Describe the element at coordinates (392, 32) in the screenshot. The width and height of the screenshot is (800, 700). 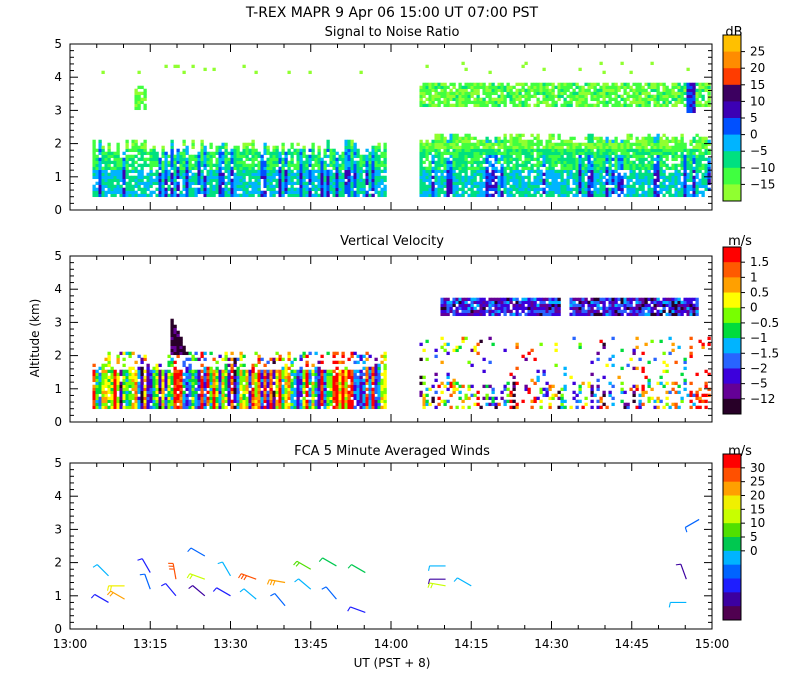
I see `panel-title-snr: Signal to Noise Ratio` at that location.